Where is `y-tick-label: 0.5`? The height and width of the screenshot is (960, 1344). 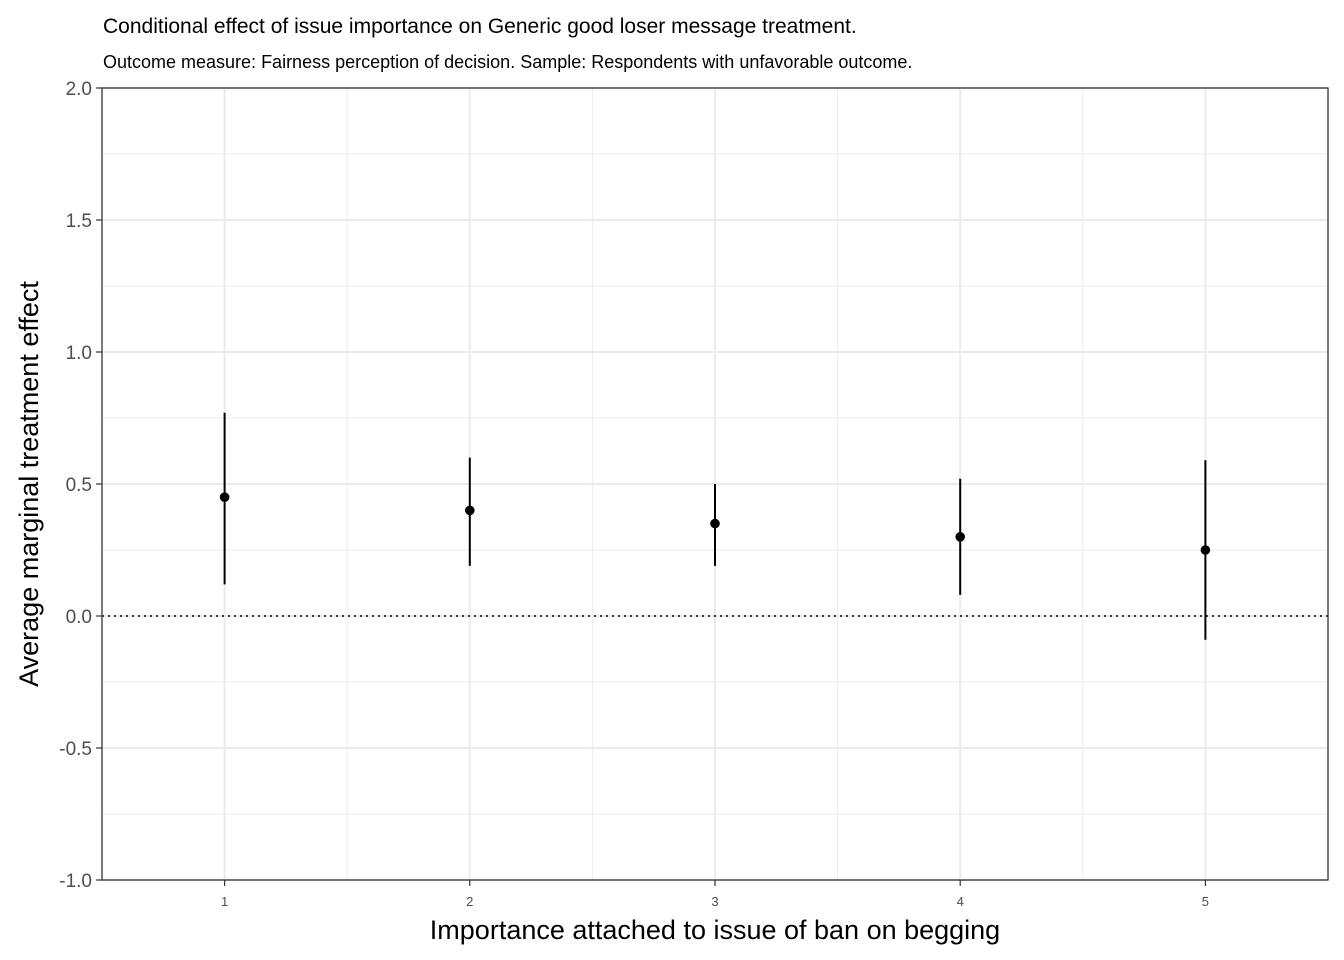 y-tick-label: 0.5 is located at coordinates (79, 485).